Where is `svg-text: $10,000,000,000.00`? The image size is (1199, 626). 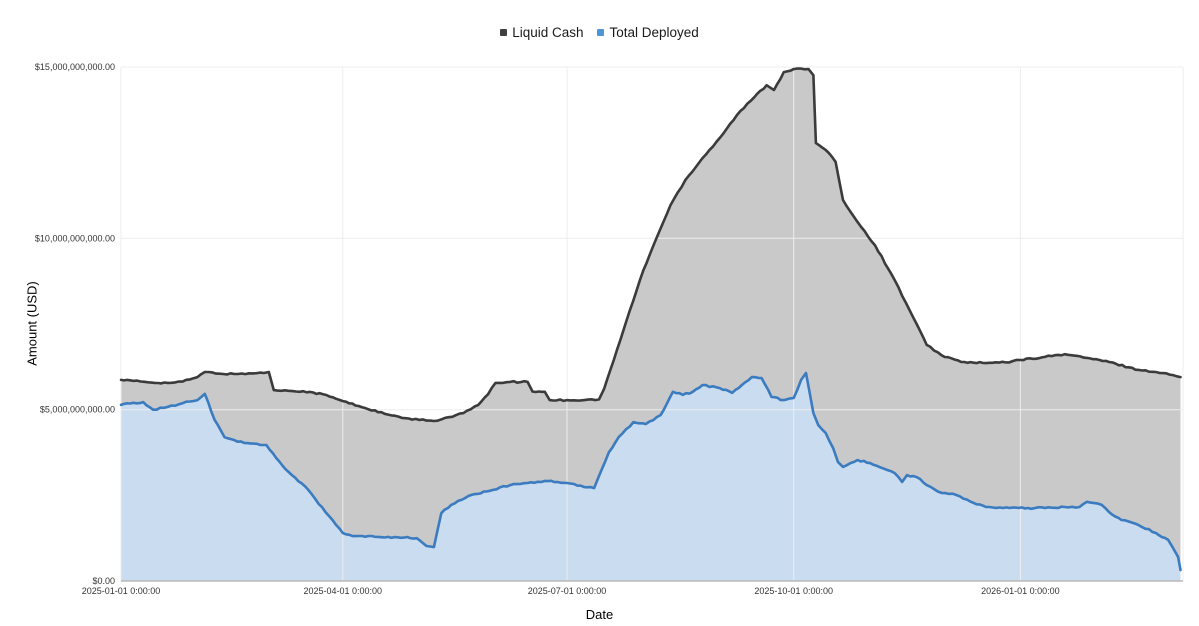
svg-text: $10,000,000,000.00 is located at coordinates (75, 238).